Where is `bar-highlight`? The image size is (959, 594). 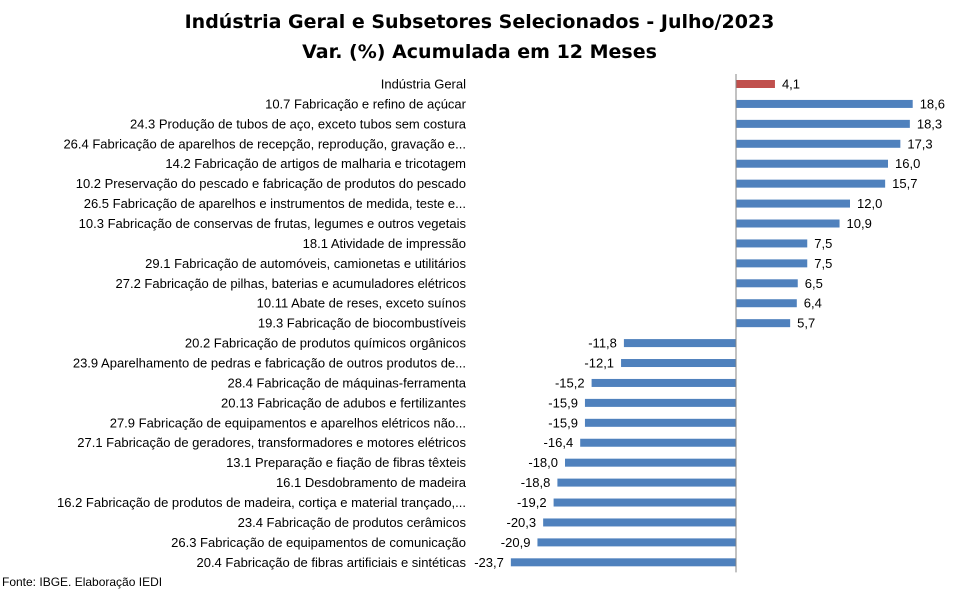 bar-highlight is located at coordinates (755, 84).